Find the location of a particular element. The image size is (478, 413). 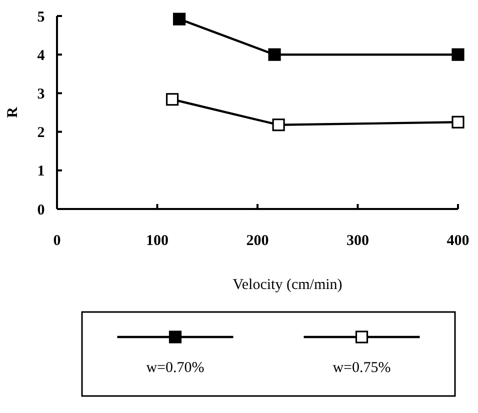

x-tick-label: 100 is located at coordinates (157, 241).